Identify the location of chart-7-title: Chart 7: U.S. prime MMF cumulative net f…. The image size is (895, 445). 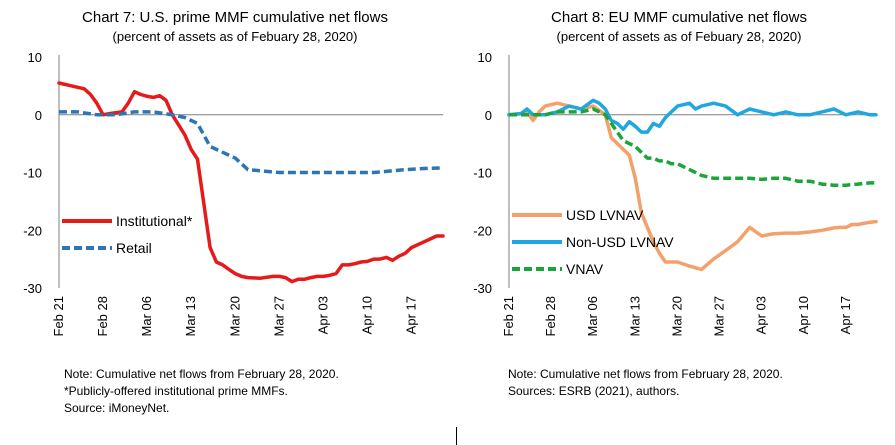
(235, 17).